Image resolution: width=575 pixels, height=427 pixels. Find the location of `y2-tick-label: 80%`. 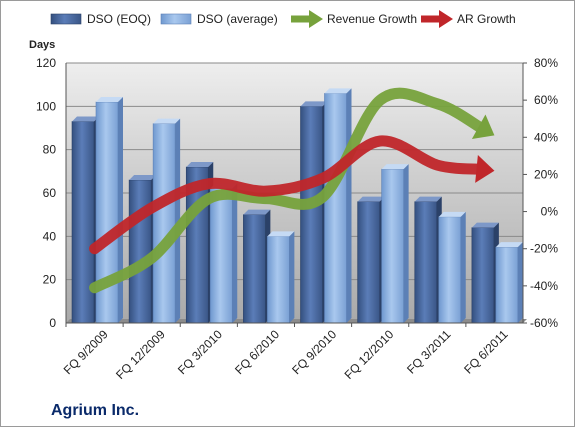

y2-tick-label: 80% is located at coordinates (546, 63).